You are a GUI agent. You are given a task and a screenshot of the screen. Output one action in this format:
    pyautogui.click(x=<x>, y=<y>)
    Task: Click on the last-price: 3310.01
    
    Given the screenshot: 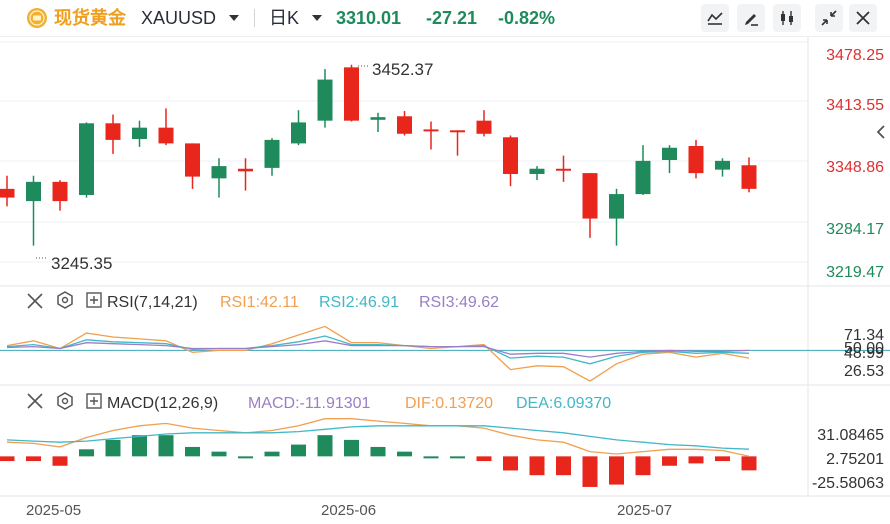 What is the action you would take?
    pyautogui.click(x=369, y=18)
    